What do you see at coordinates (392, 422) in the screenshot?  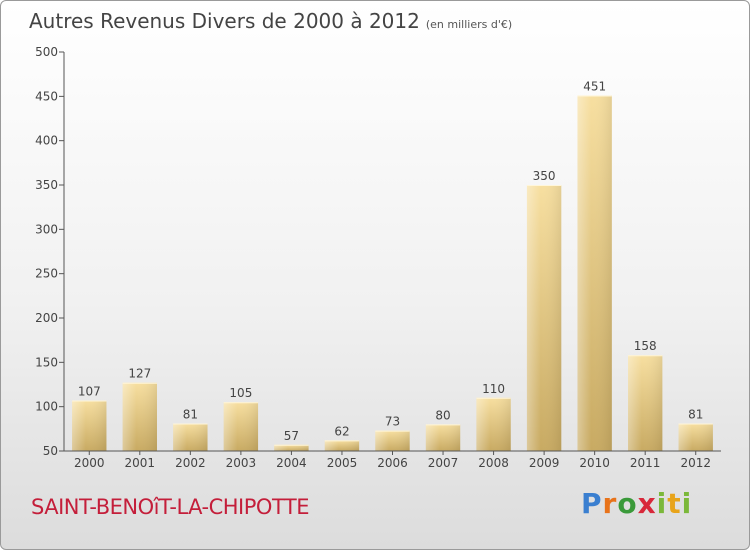 I see `data-label-2006: 73` at bounding box center [392, 422].